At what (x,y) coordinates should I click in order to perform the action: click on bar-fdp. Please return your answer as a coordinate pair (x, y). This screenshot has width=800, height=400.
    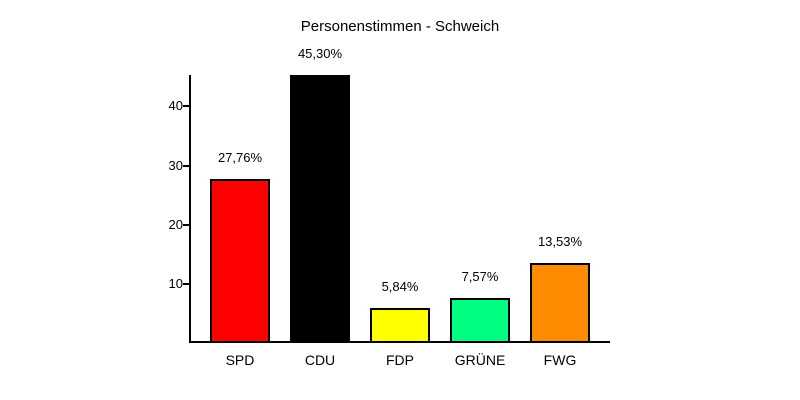
    Looking at the image, I should click on (400, 325).